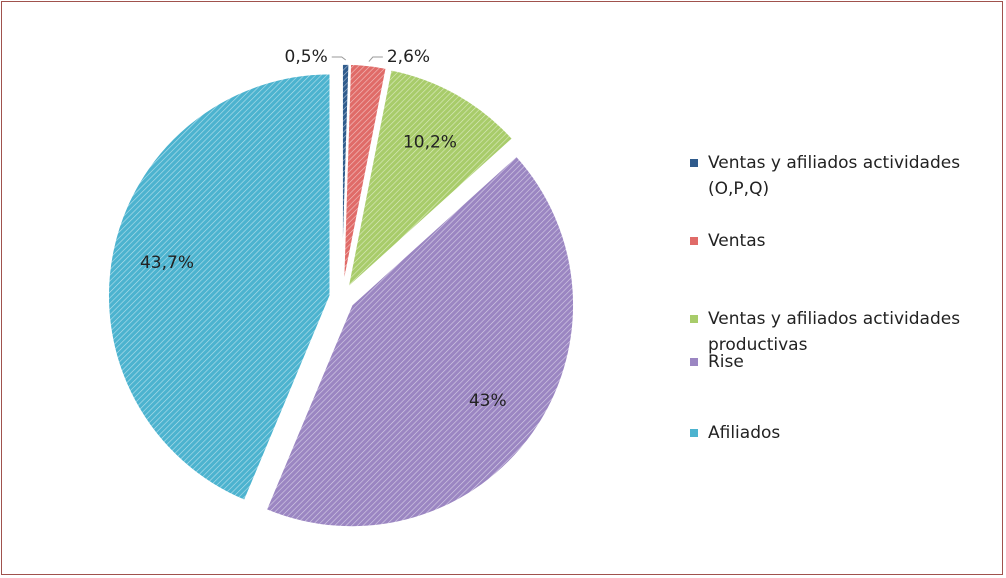 Image resolution: width=1006 pixels, height=578 pixels. I want to click on data-label: 43%, so click(488, 401).